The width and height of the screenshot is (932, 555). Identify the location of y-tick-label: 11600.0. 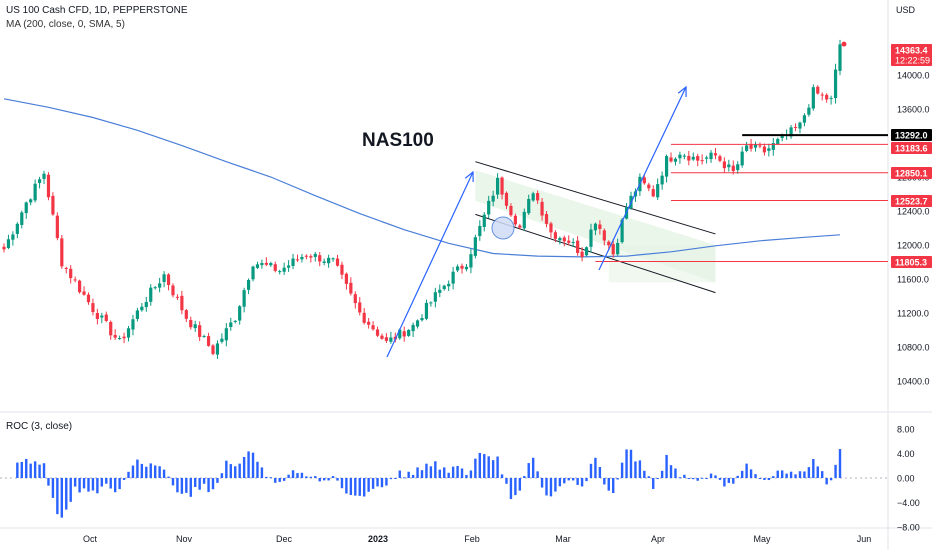
(913, 280).